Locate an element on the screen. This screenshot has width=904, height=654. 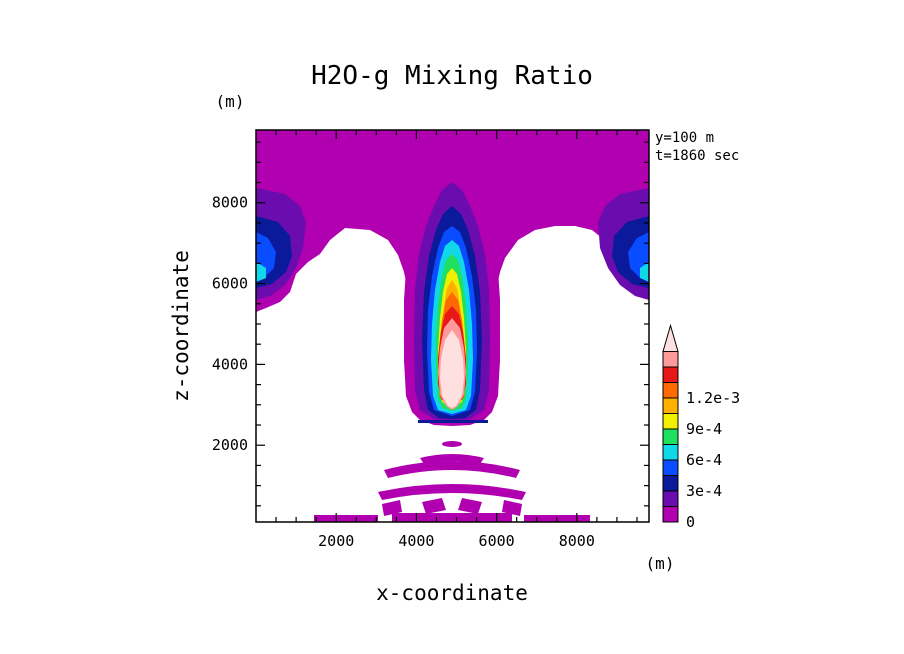
y-tick-label: 6000 is located at coordinates (230, 284).